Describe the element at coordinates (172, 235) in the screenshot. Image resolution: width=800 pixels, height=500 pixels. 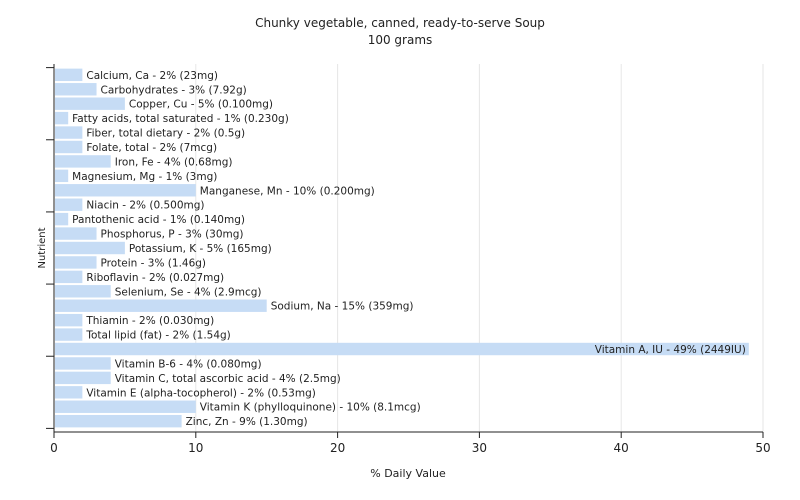
I see `bar-label: Phosphorus, P - 3% (30mg)` at that location.